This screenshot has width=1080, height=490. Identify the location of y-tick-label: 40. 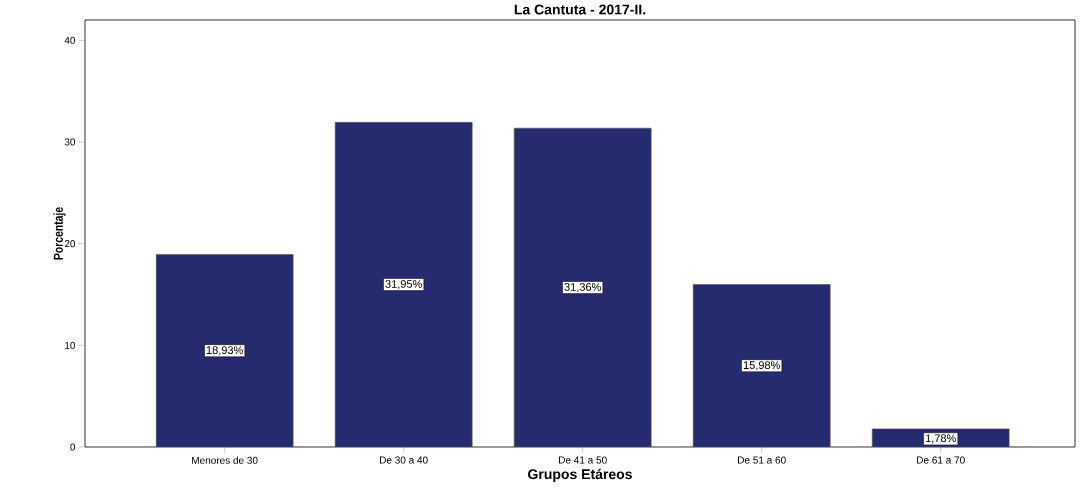
(70, 40).